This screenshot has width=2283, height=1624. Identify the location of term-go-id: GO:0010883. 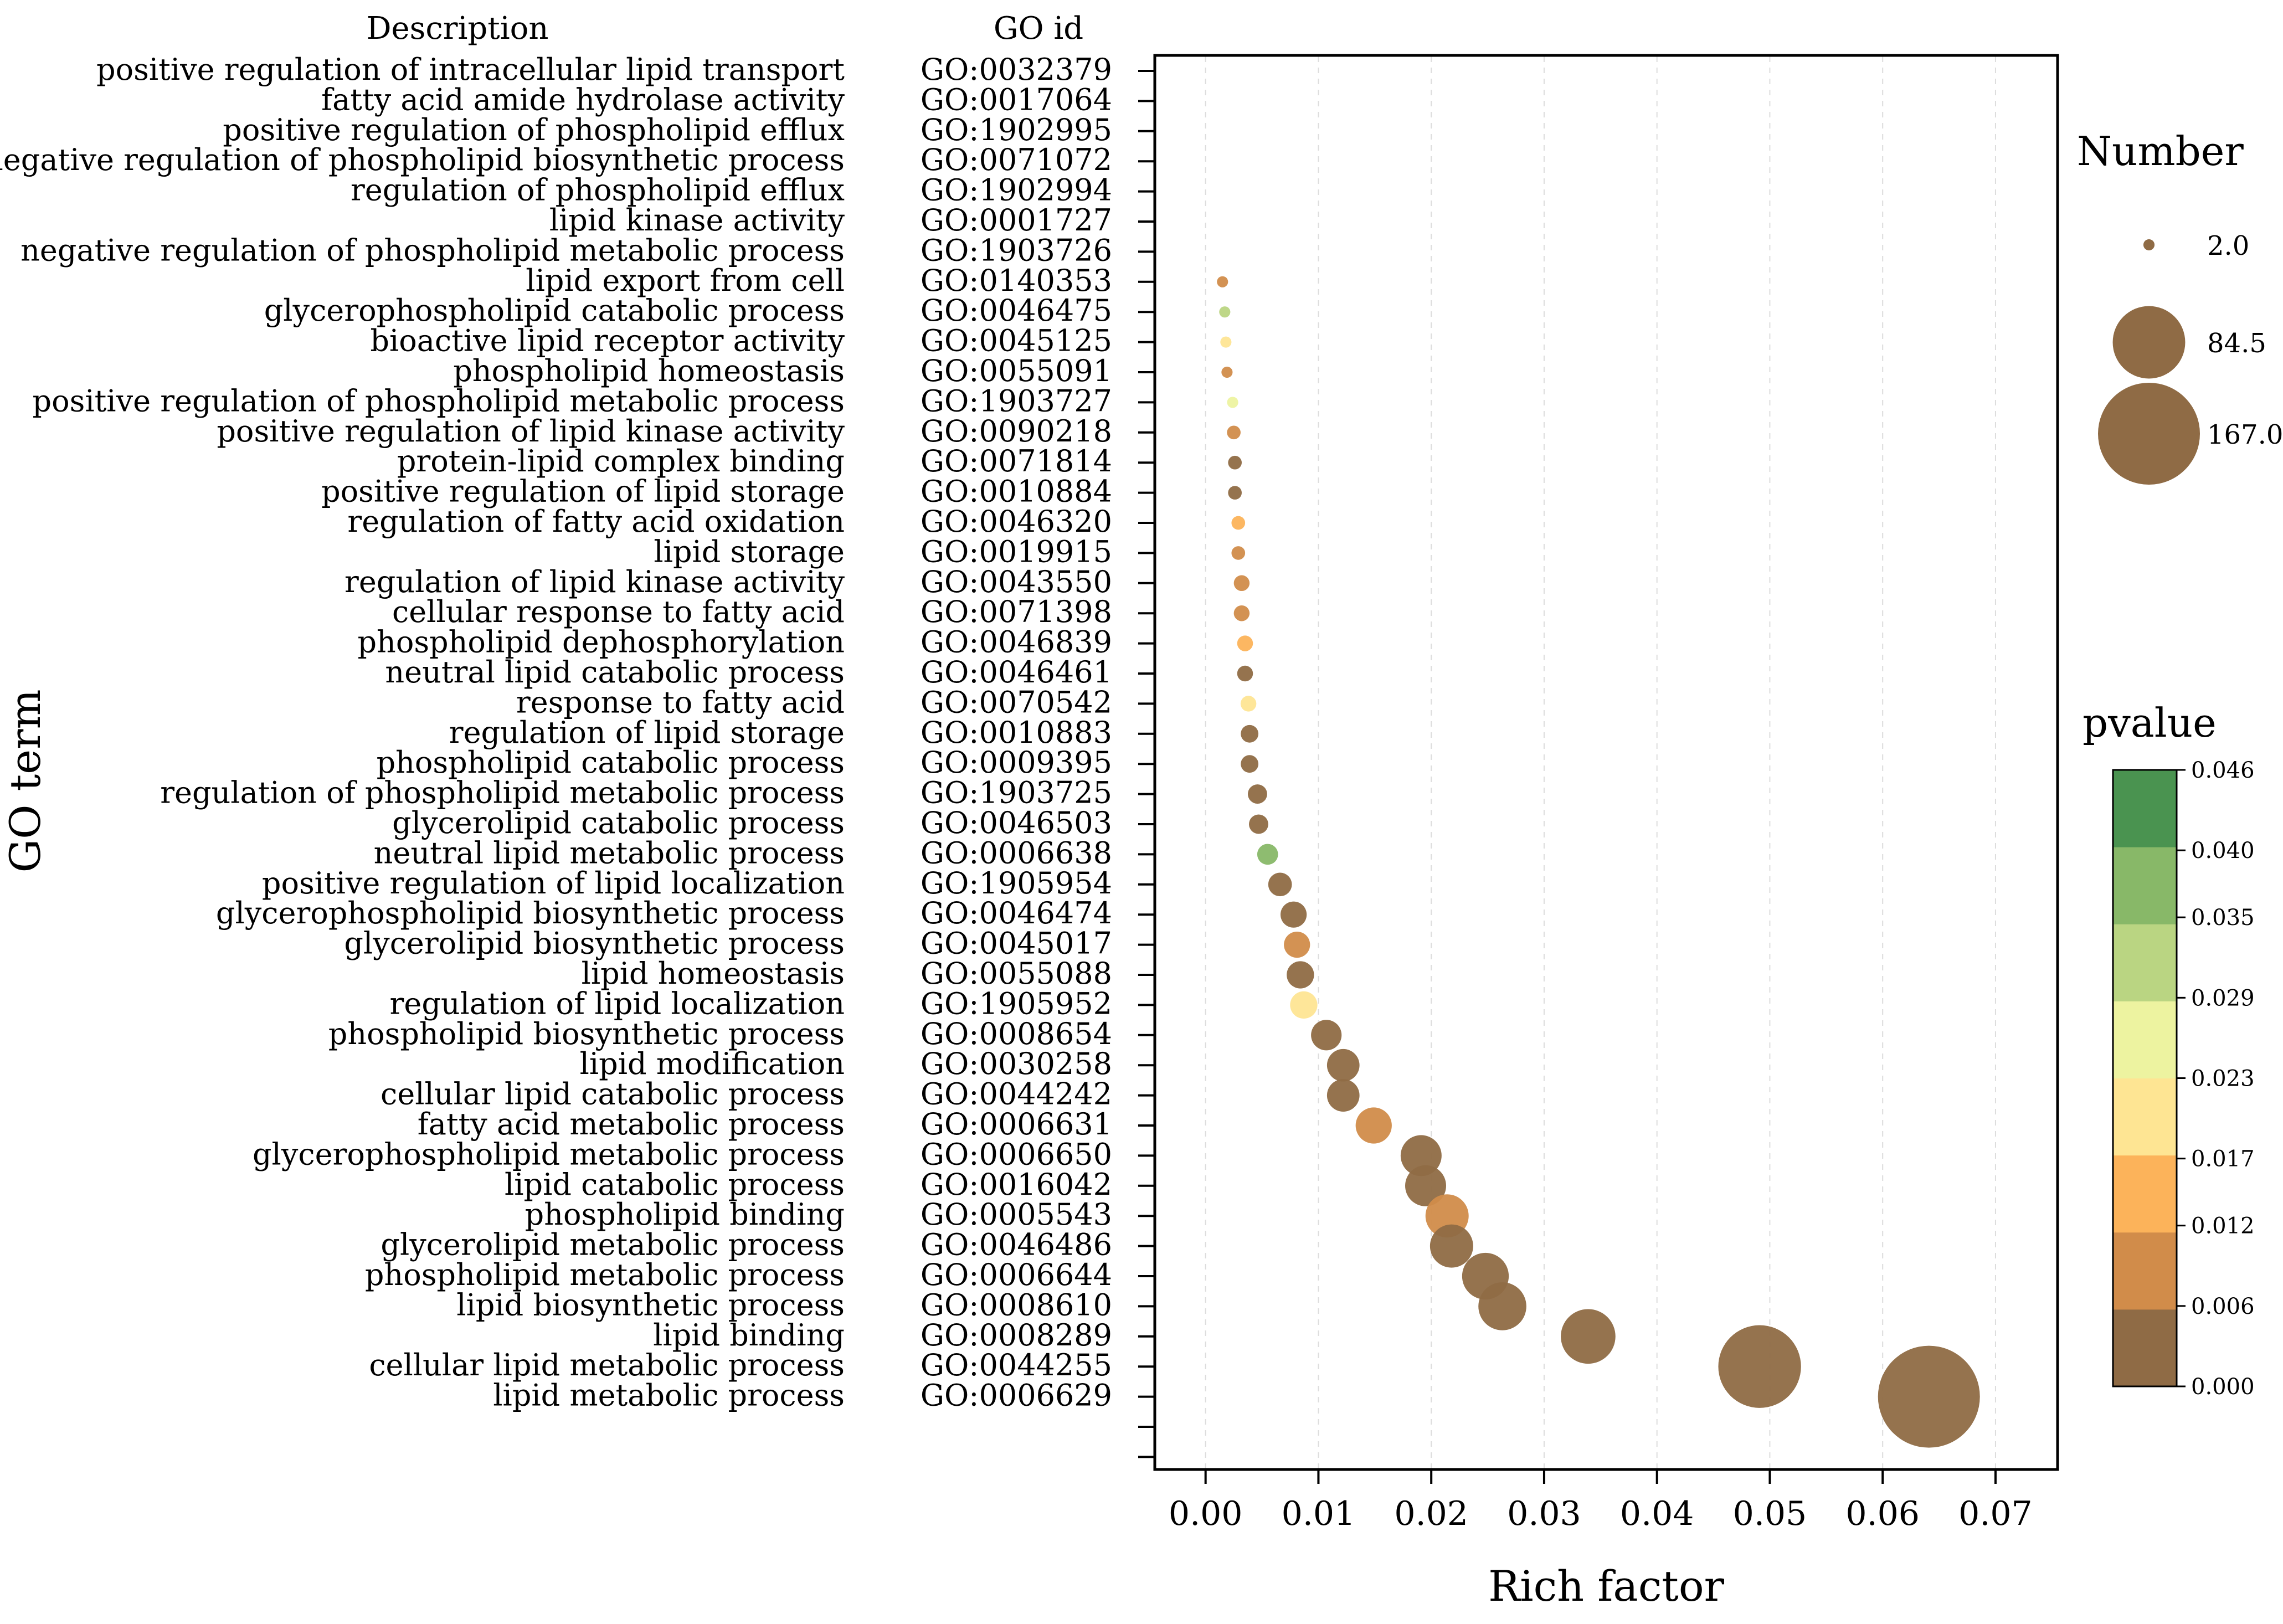
(1017, 732).